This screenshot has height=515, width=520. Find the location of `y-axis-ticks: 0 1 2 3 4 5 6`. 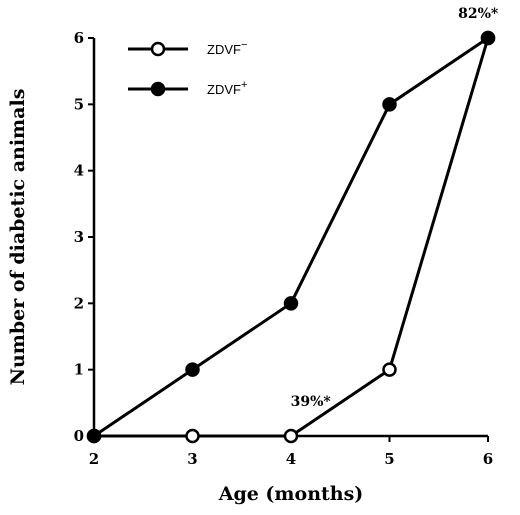

y-axis-ticks: 0 1 2 3 4 5 6 is located at coordinates (84, 237).